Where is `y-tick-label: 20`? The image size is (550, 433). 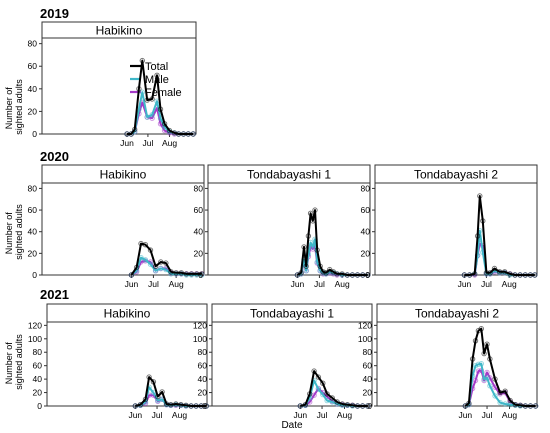
y-tick-label: 20 is located at coordinates (33, 111).